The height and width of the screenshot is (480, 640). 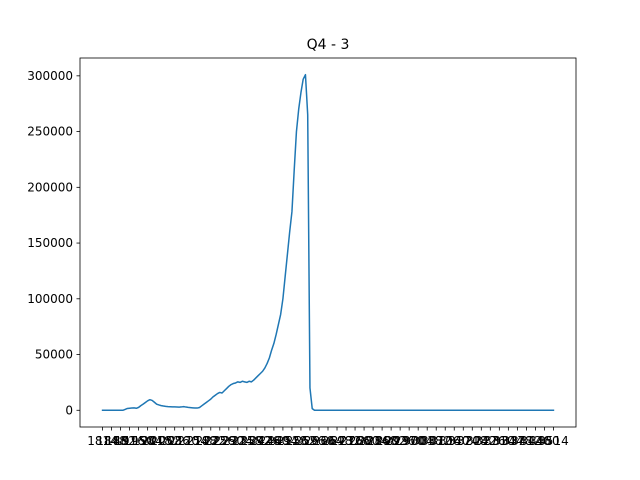 I want to click on x-tick-label: 3412, so click(x=526, y=441).